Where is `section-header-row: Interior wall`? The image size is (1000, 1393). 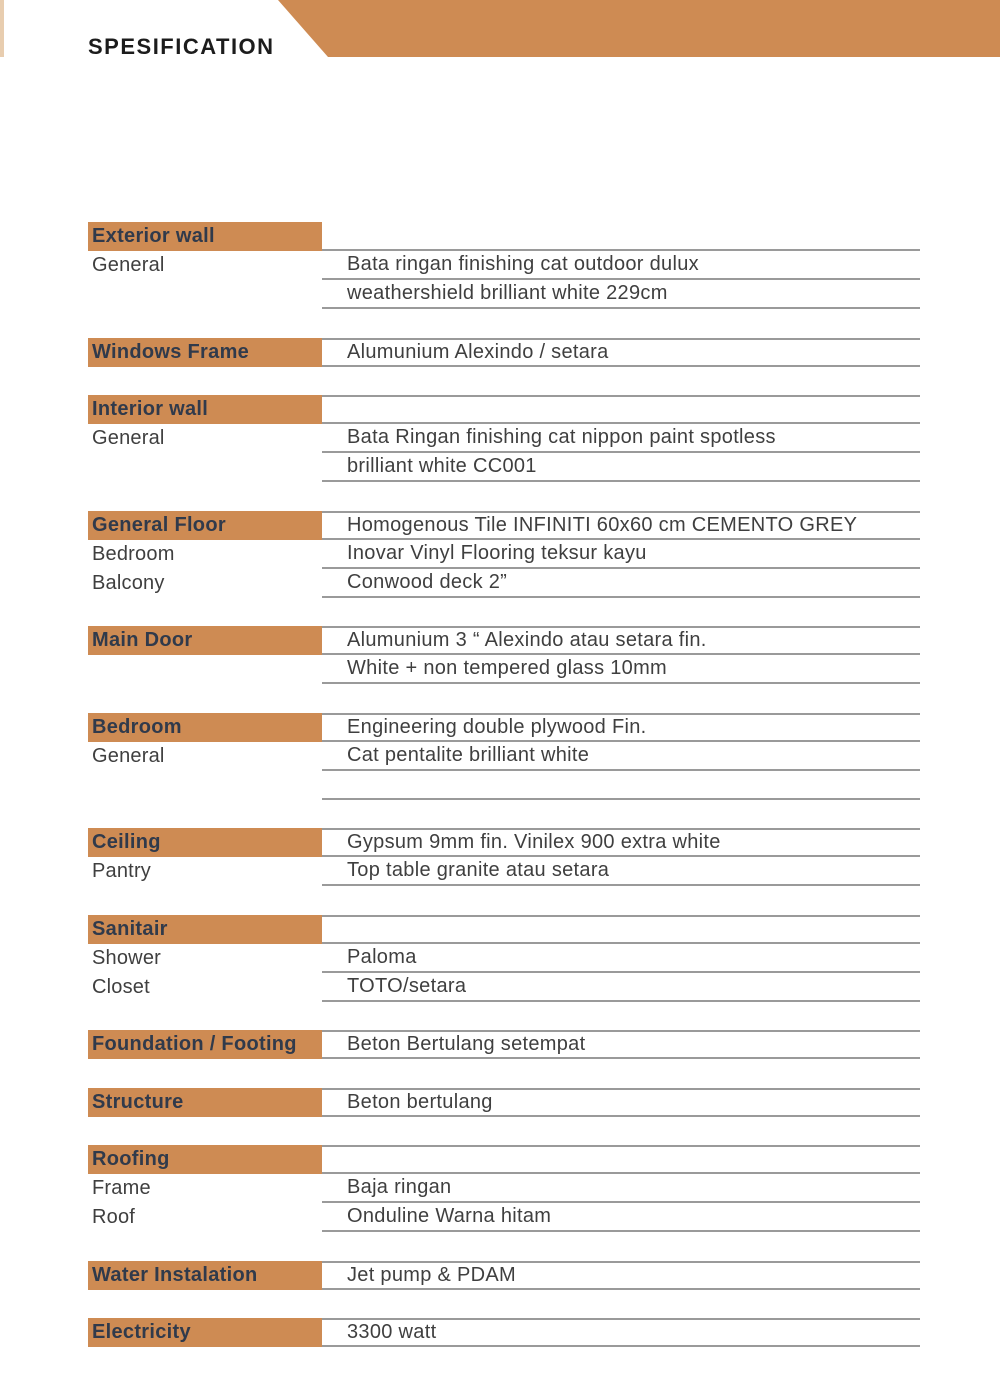
section-header-row: Interior wall is located at coordinates (504, 409).